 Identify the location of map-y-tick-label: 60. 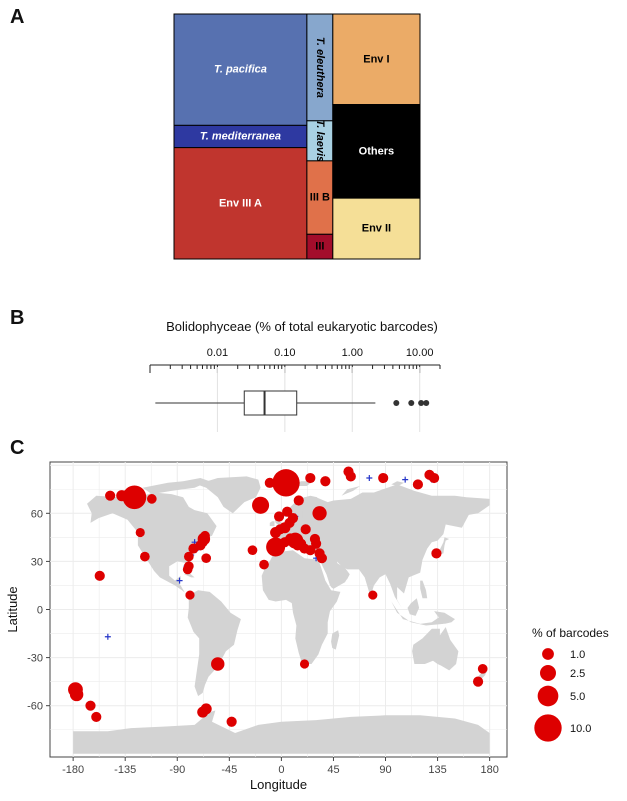
(37, 514).